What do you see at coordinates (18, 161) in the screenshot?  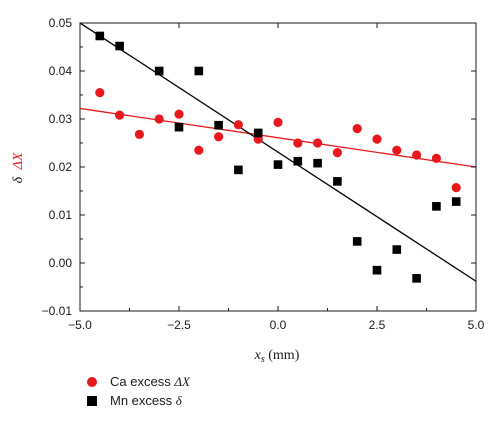 I see `y-axis-title-deltax: ΔX` at bounding box center [18, 161].